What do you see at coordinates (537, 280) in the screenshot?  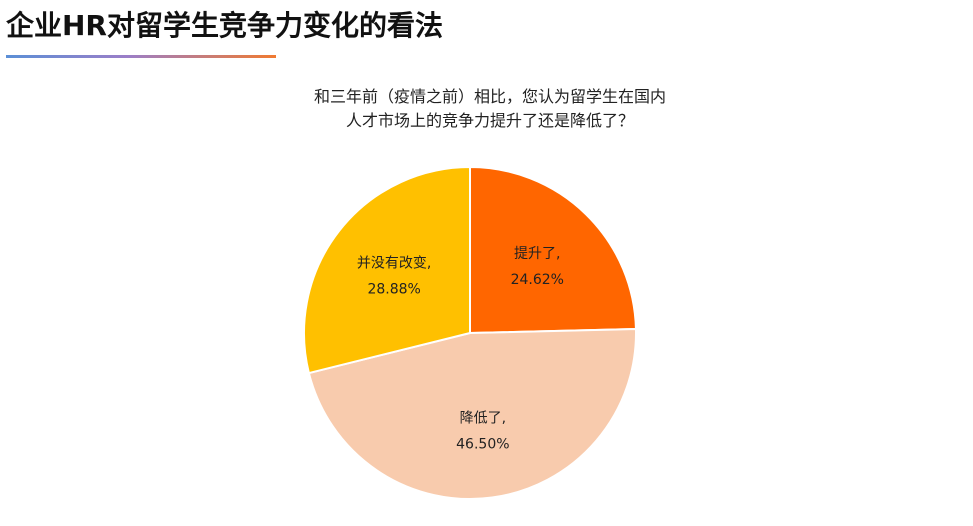 I see `slice-label-value: 24.62%` at bounding box center [537, 280].